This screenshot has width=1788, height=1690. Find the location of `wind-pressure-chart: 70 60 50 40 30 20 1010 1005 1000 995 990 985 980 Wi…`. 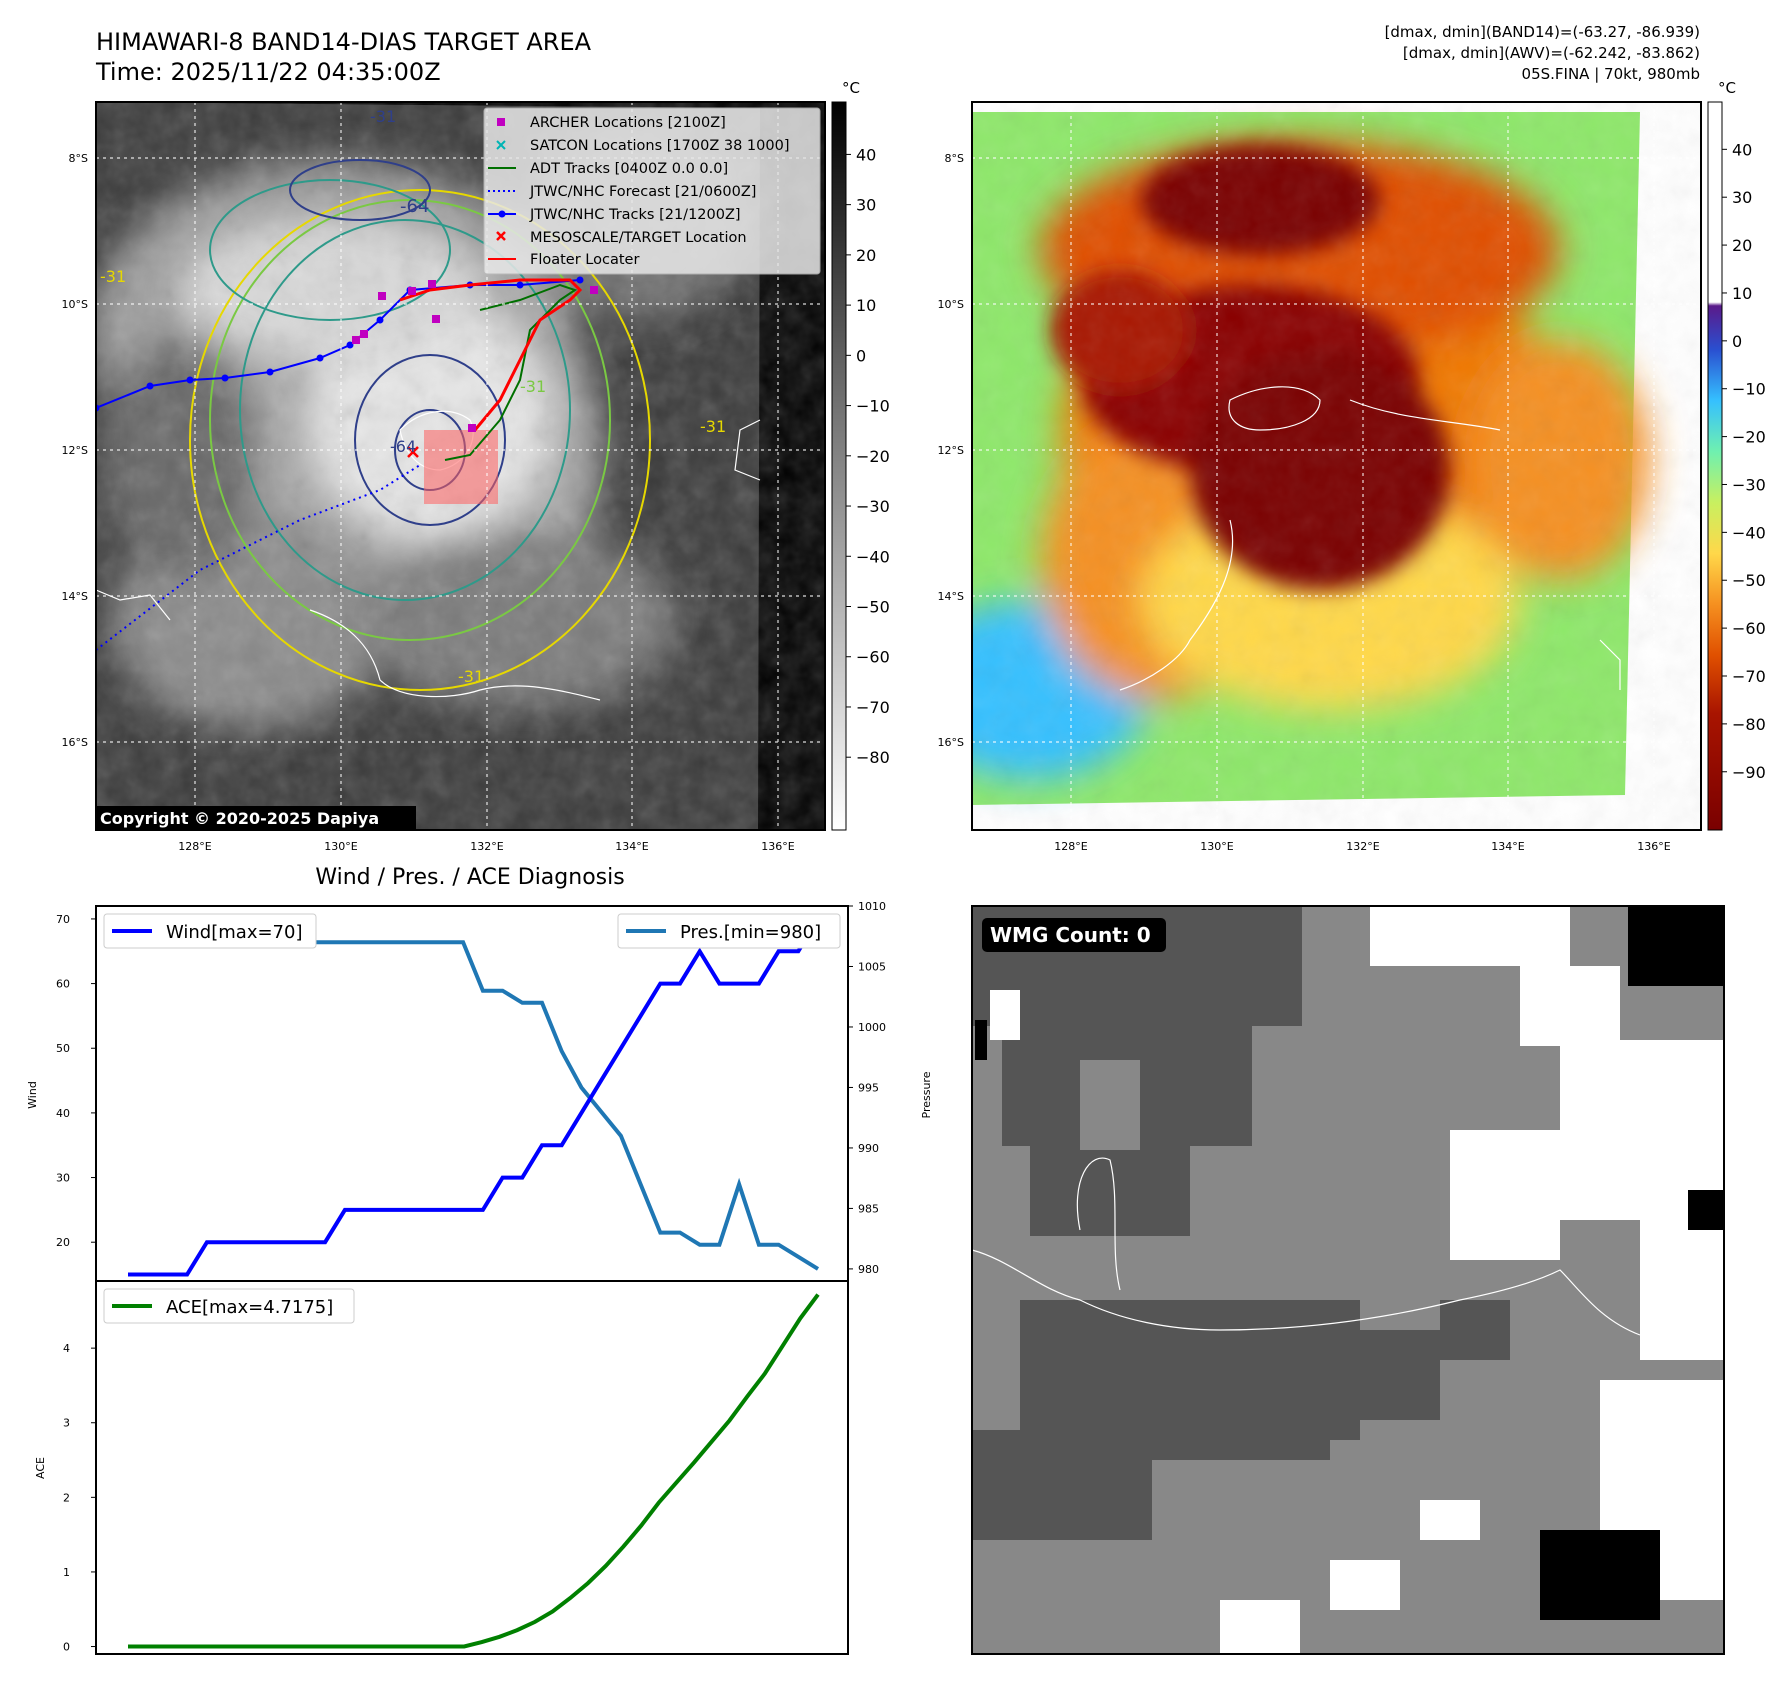

wind-pressure-chart: 70 60 50 40 30 20 1010 1005 1000 995 990 985 980 Wi… is located at coordinates (479, 1091).